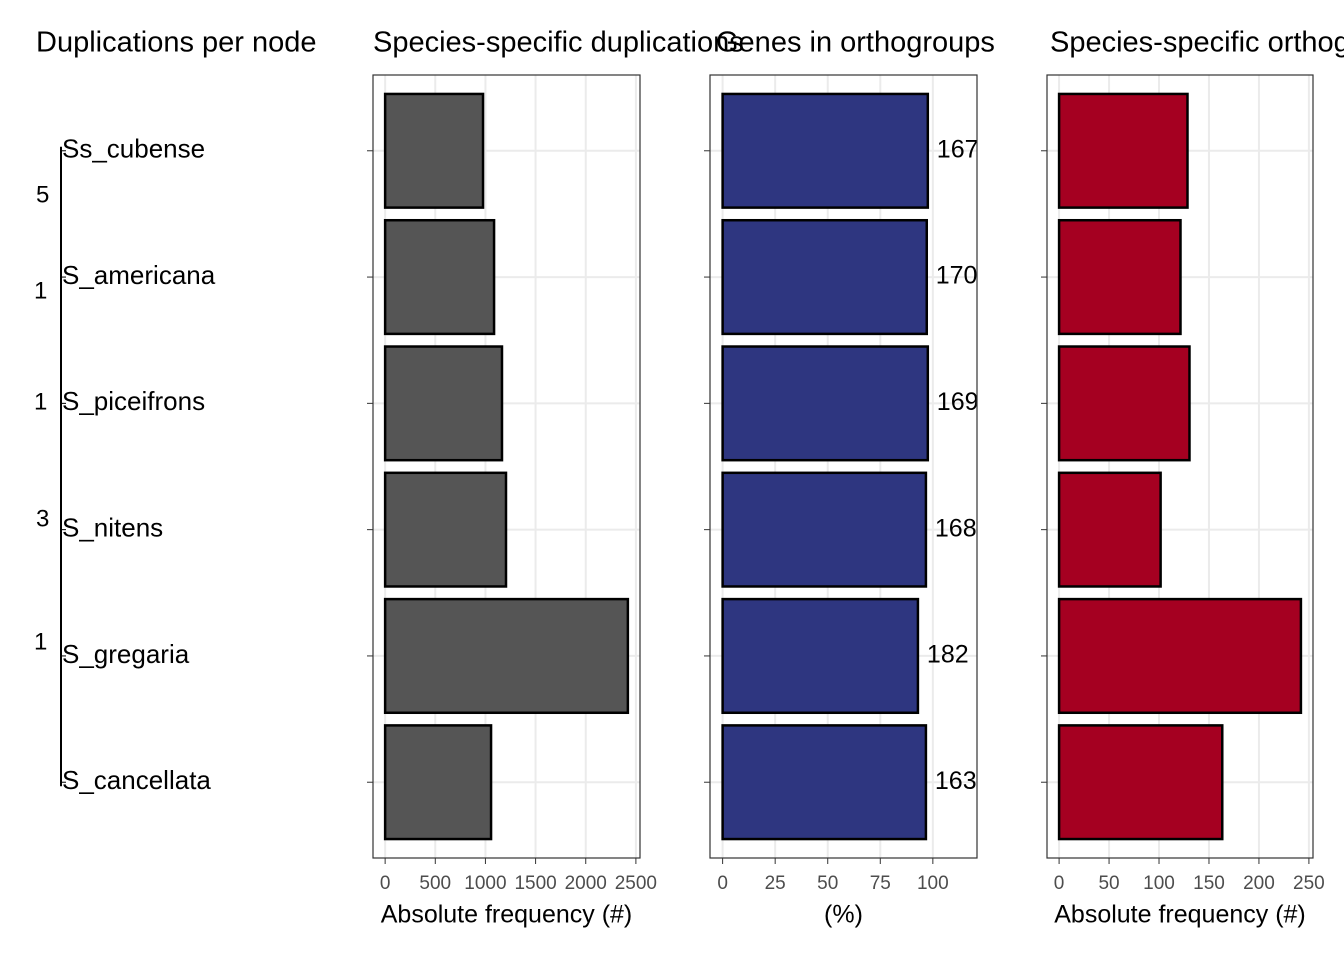  What do you see at coordinates (1197, 43) in the screenshot?
I see `panel-title: Species-specific orthogroups` at bounding box center [1197, 43].